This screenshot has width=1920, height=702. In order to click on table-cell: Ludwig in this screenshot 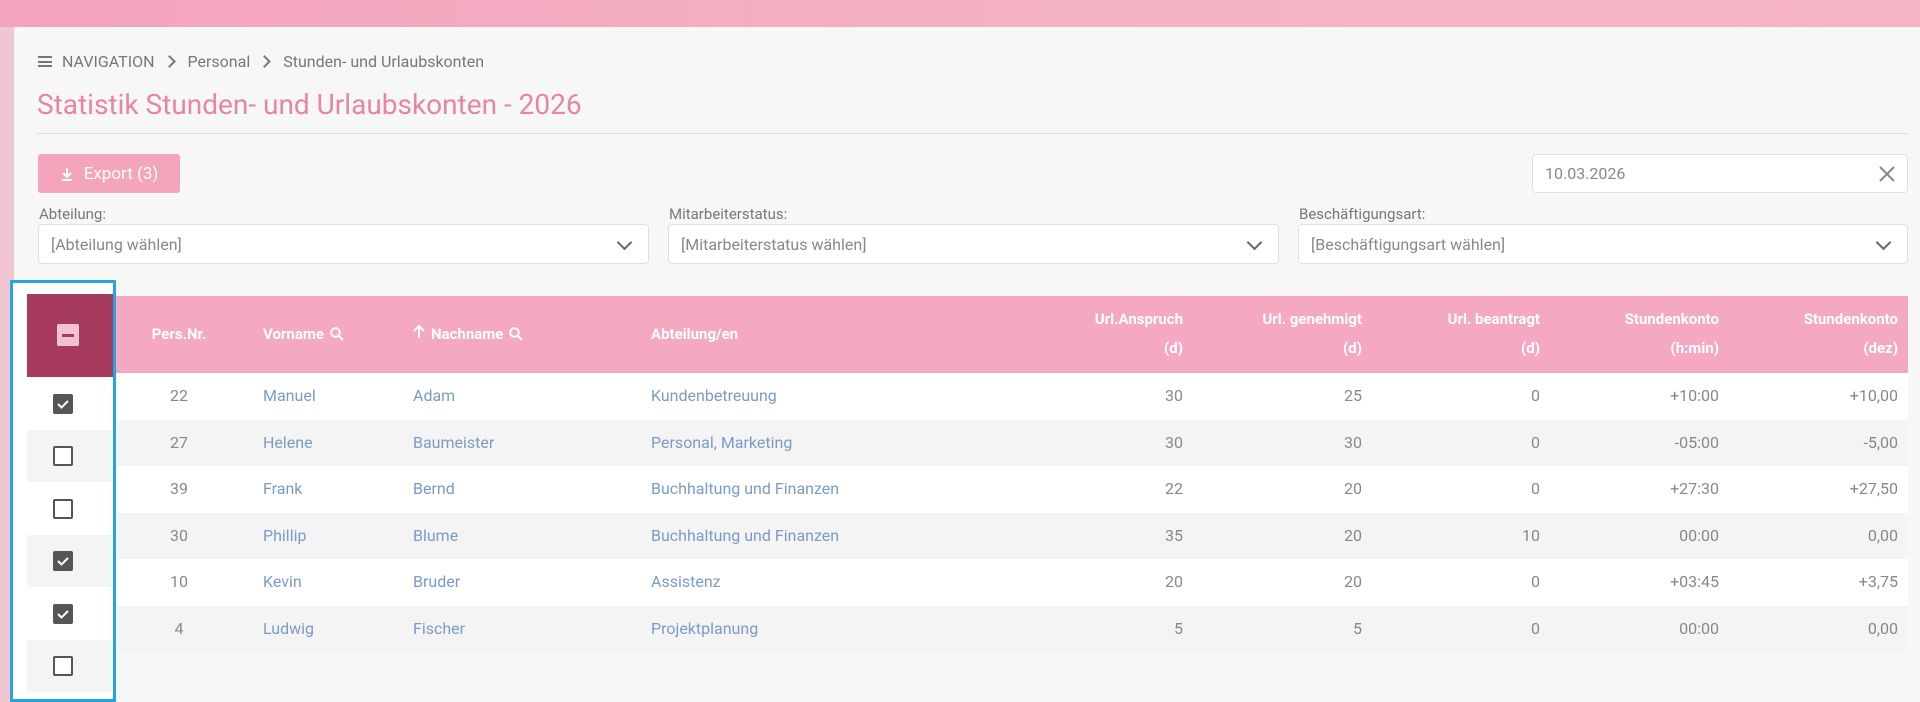, I will do `click(289, 628)`.